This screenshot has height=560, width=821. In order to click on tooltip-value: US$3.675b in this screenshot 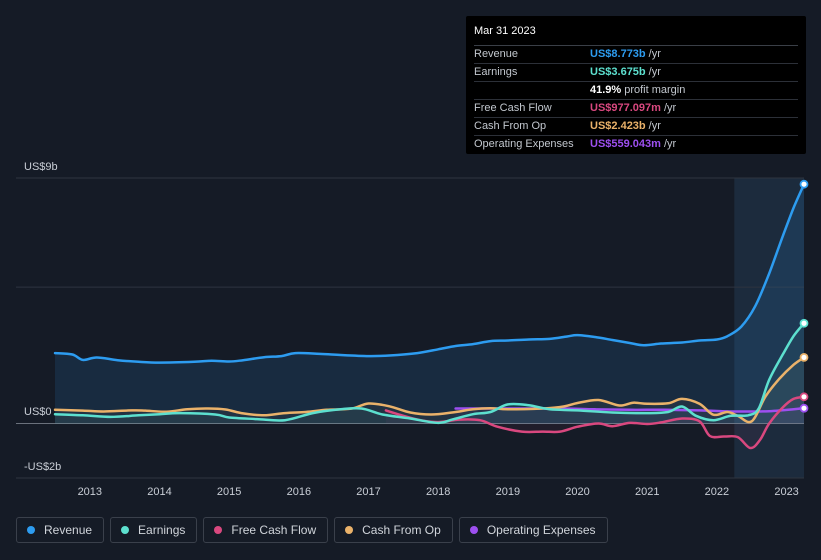, I will do `click(618, 72)`.